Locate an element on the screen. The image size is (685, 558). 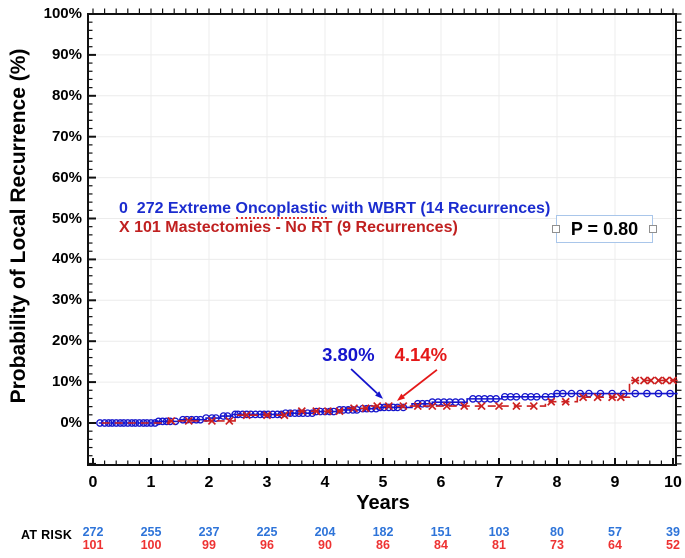
at-risk-count-oncoplastic-wbrt: 204 is located at coordinates (325, 532).